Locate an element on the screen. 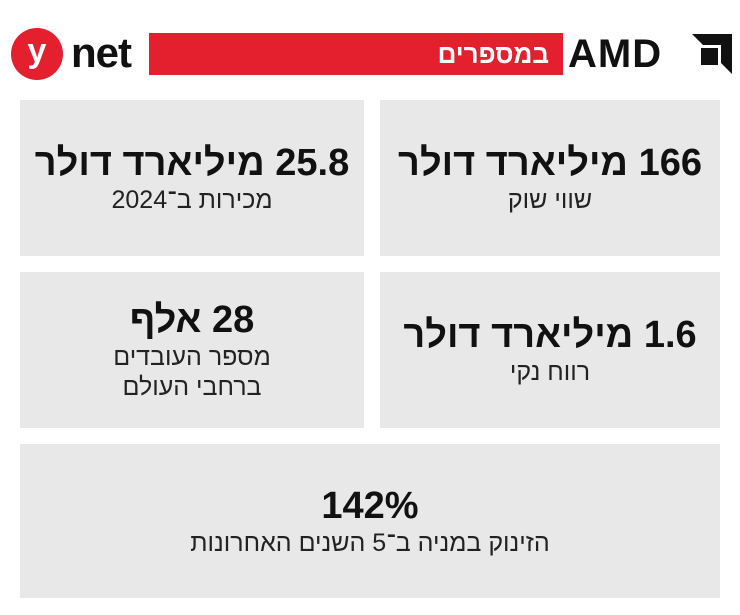 This screenshot has width=740, height=615. stat-card-market-cap: 166 מיליארד דולר שווי שוק is located at coordinates (550, 178).